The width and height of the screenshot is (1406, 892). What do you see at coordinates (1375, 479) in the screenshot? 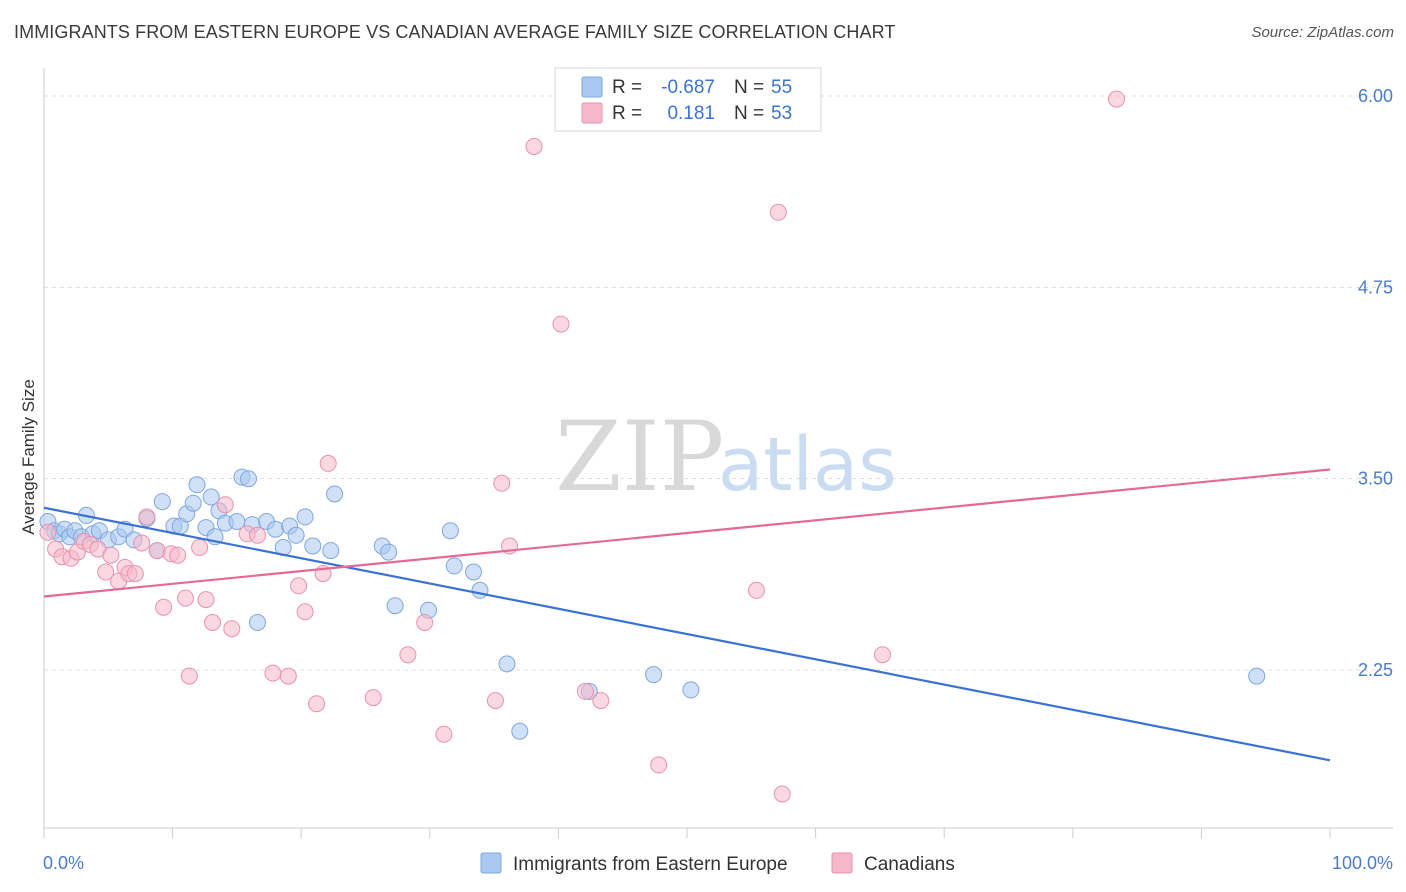
I see `y-tick-label: 3.50` at bounding box center [1375, 479].